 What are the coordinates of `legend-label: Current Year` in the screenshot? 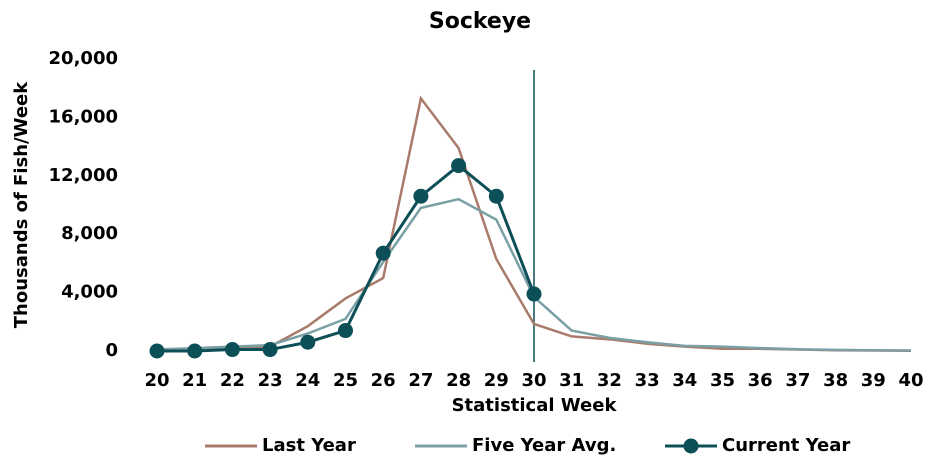 It's located at (786, 445).